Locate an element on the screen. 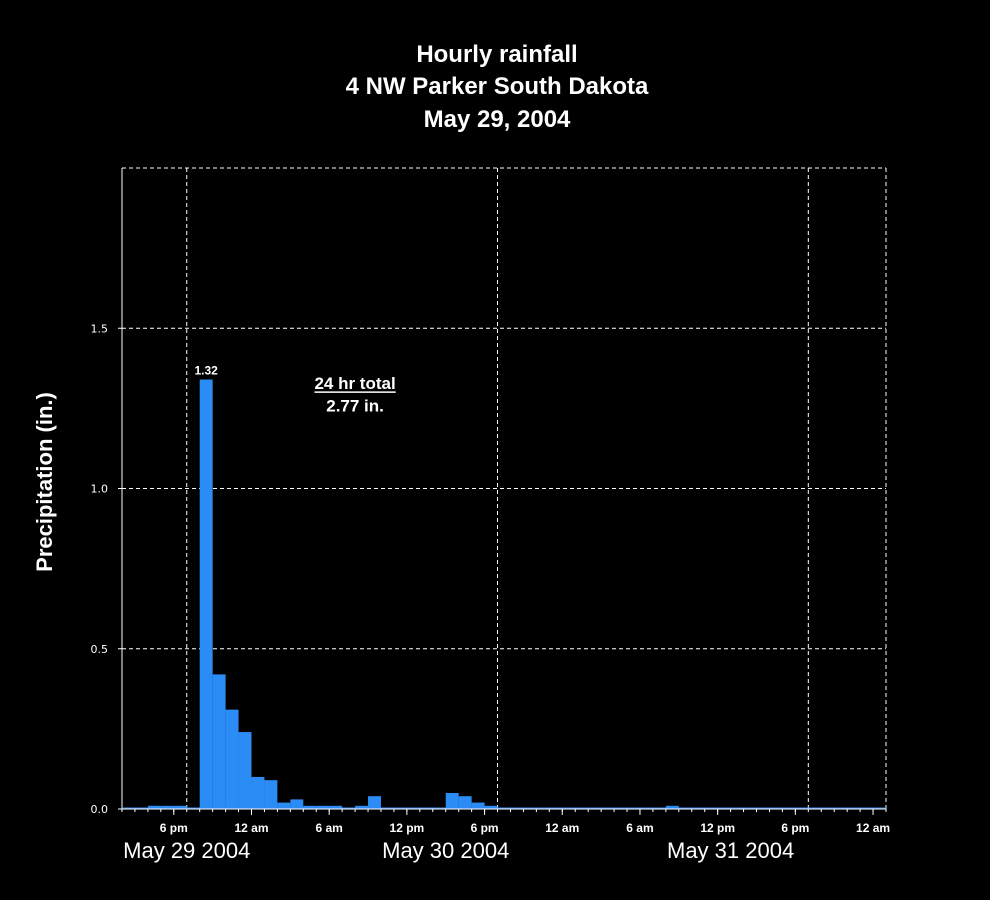 This screenshot has height=900, width=990. bar-value-label: 1.32 is located at coordinates (206, 371).